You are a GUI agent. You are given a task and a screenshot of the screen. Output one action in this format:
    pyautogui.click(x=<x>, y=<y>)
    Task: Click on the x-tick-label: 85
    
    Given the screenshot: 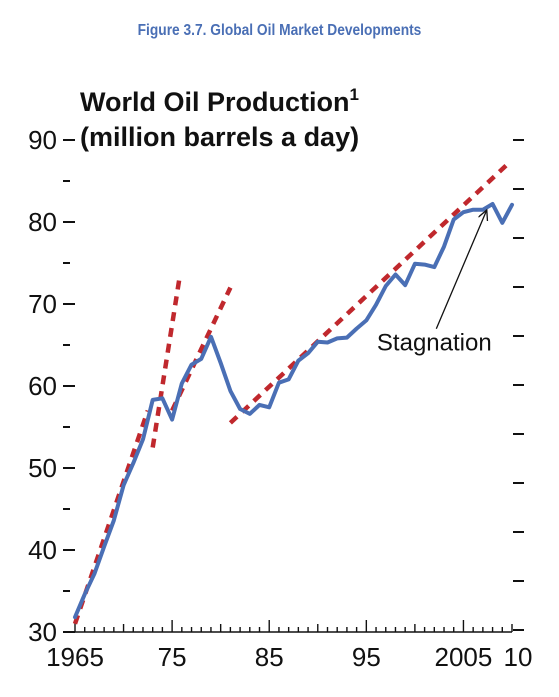 What is the action you would take?
    pyautogui.click(x=269, y=657)
    